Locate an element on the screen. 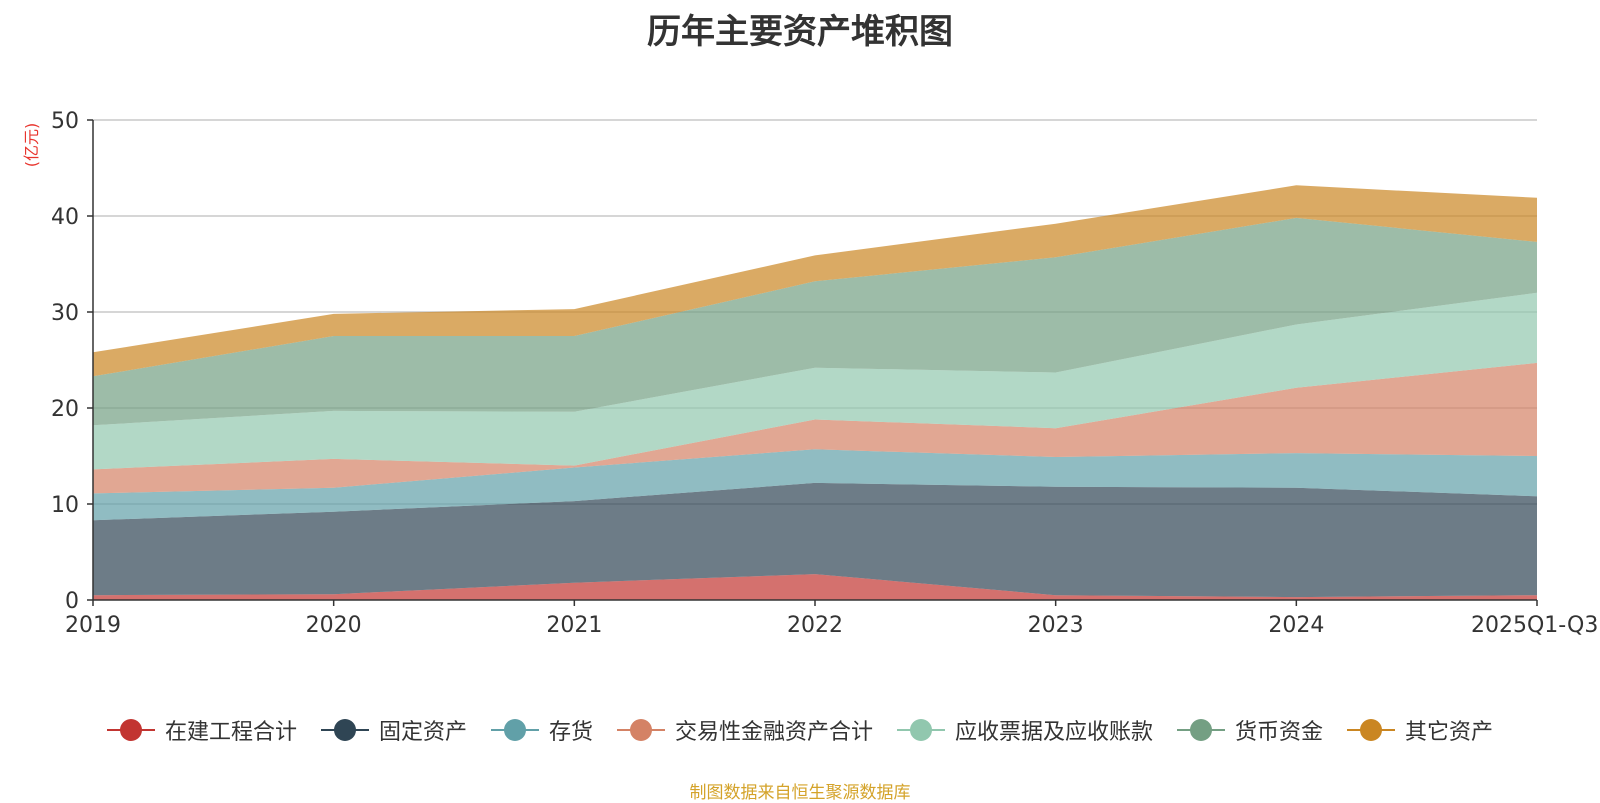 This screenshot has width=1600, height=803. legend-label: 存货 is located at coordinates (570, 732).